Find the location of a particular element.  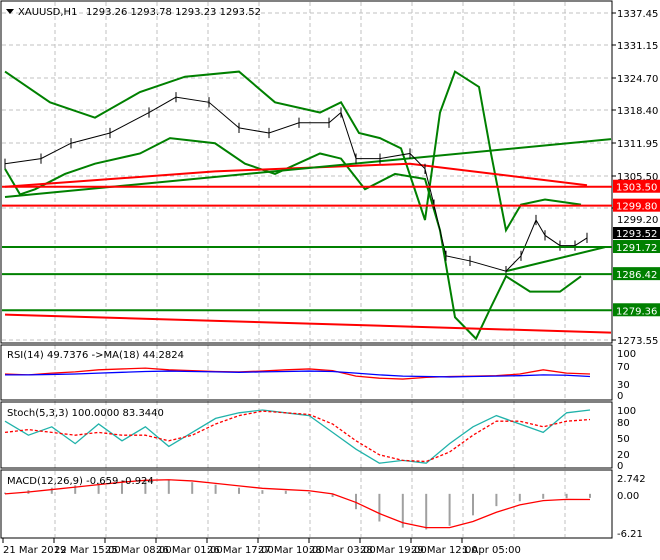

time-axis-label: 22 Mar 15:00 is located at coordinates (87, 550).